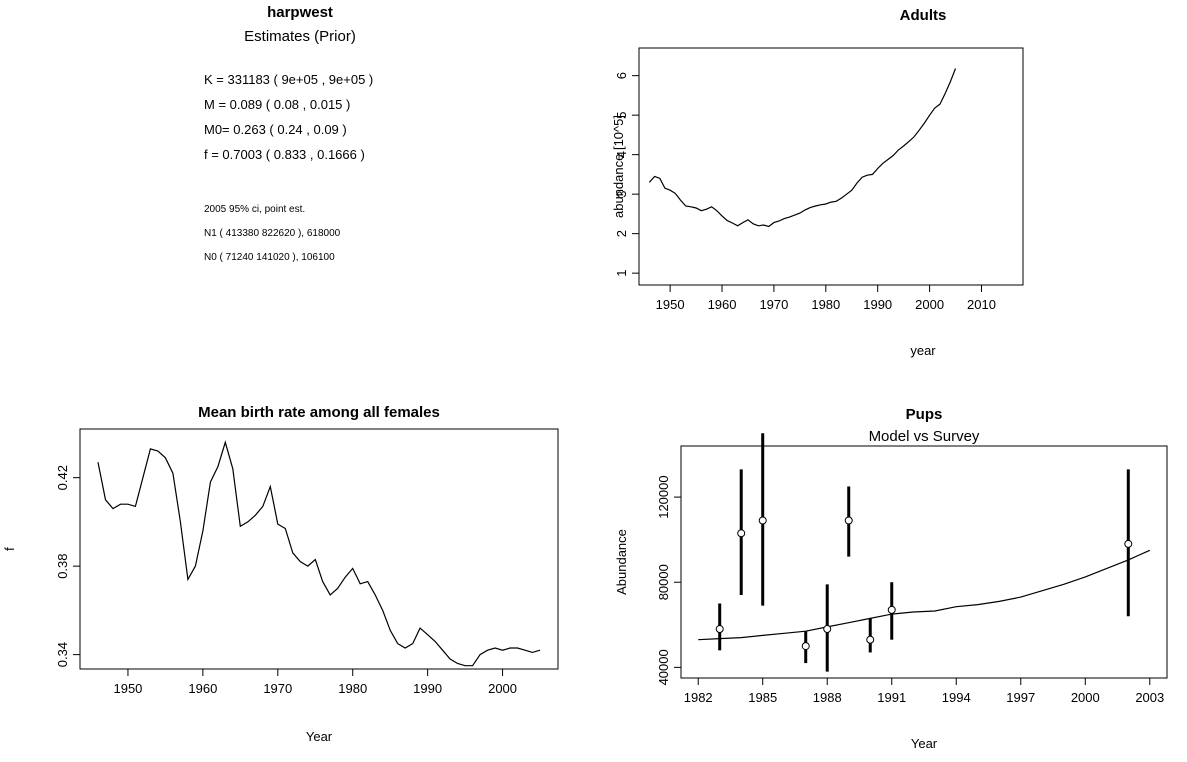 The width and height of the screenshot is (1187, 762). I want to click on y-tick-label: 0.34, so click(62, 654).